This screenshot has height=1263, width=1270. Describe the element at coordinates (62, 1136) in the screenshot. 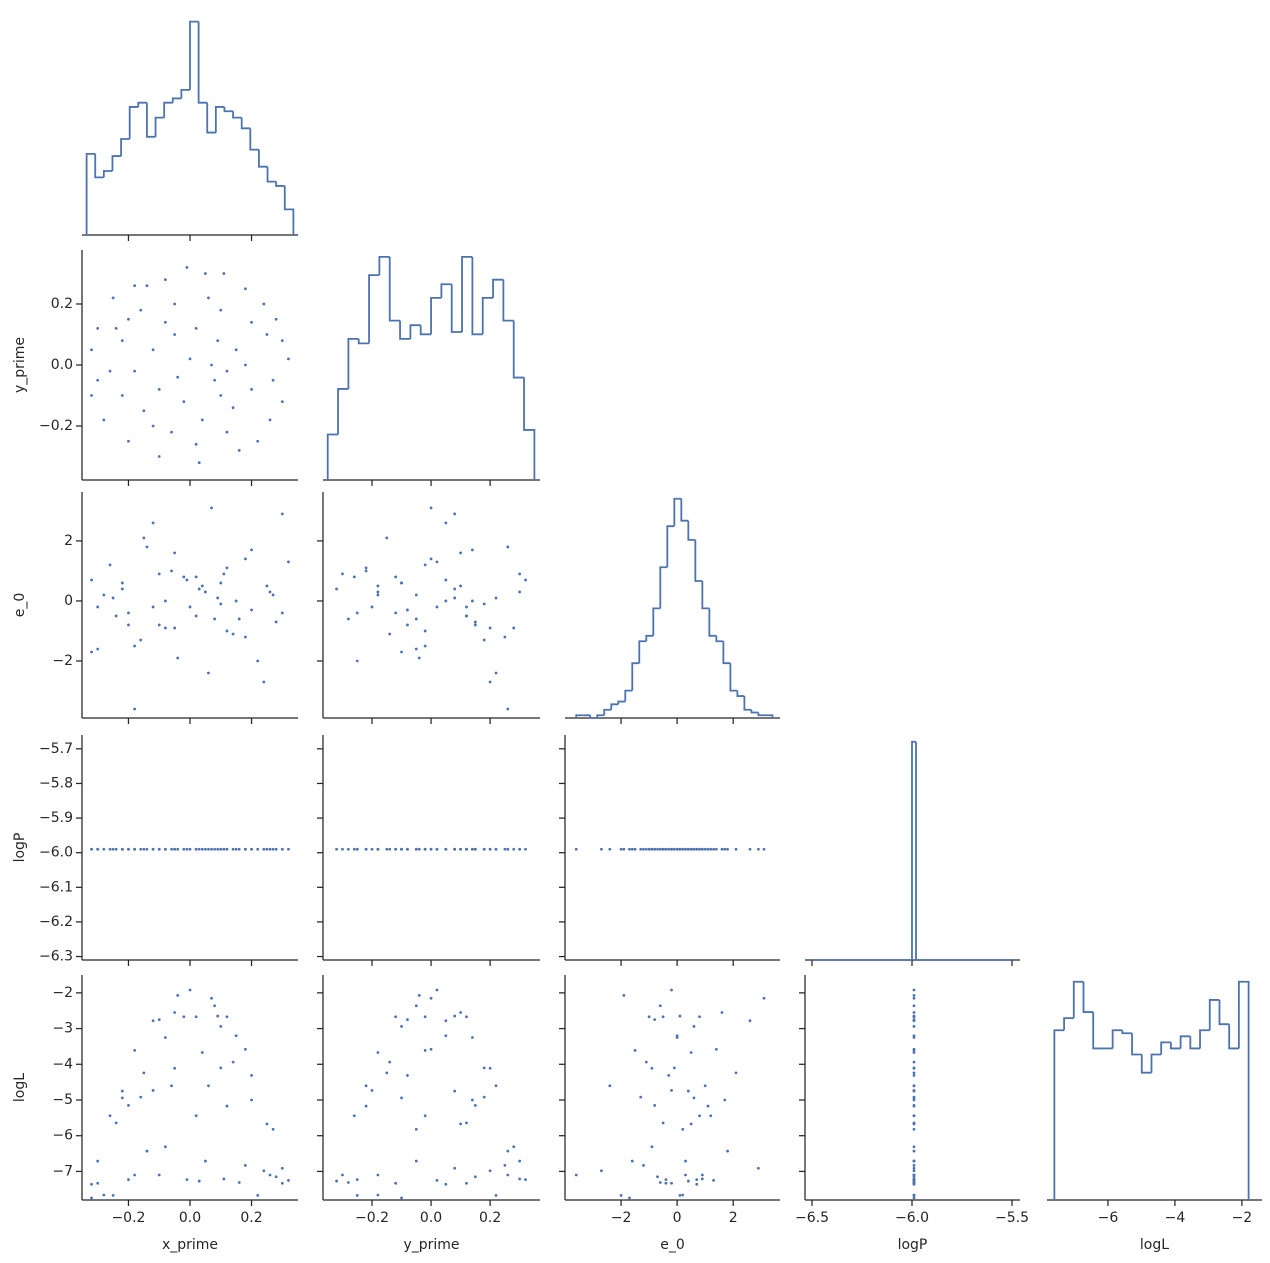

I see `y-tick-label: −6` at that location.